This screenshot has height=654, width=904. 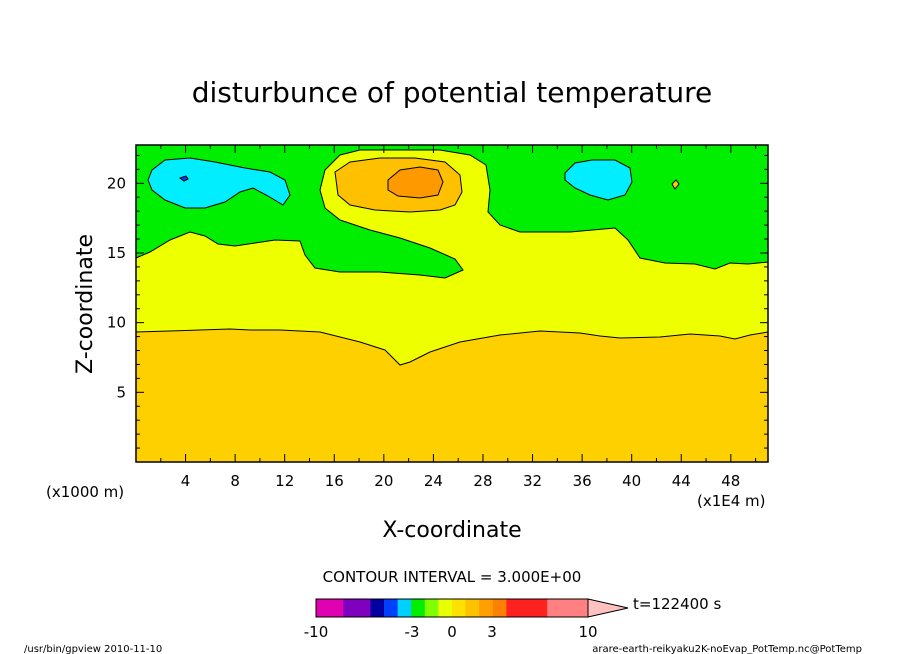 What do you see at coordinates (121, 392) in the screenshot?
I see `y-tick-label: 5` at bounding box center [121, 392].